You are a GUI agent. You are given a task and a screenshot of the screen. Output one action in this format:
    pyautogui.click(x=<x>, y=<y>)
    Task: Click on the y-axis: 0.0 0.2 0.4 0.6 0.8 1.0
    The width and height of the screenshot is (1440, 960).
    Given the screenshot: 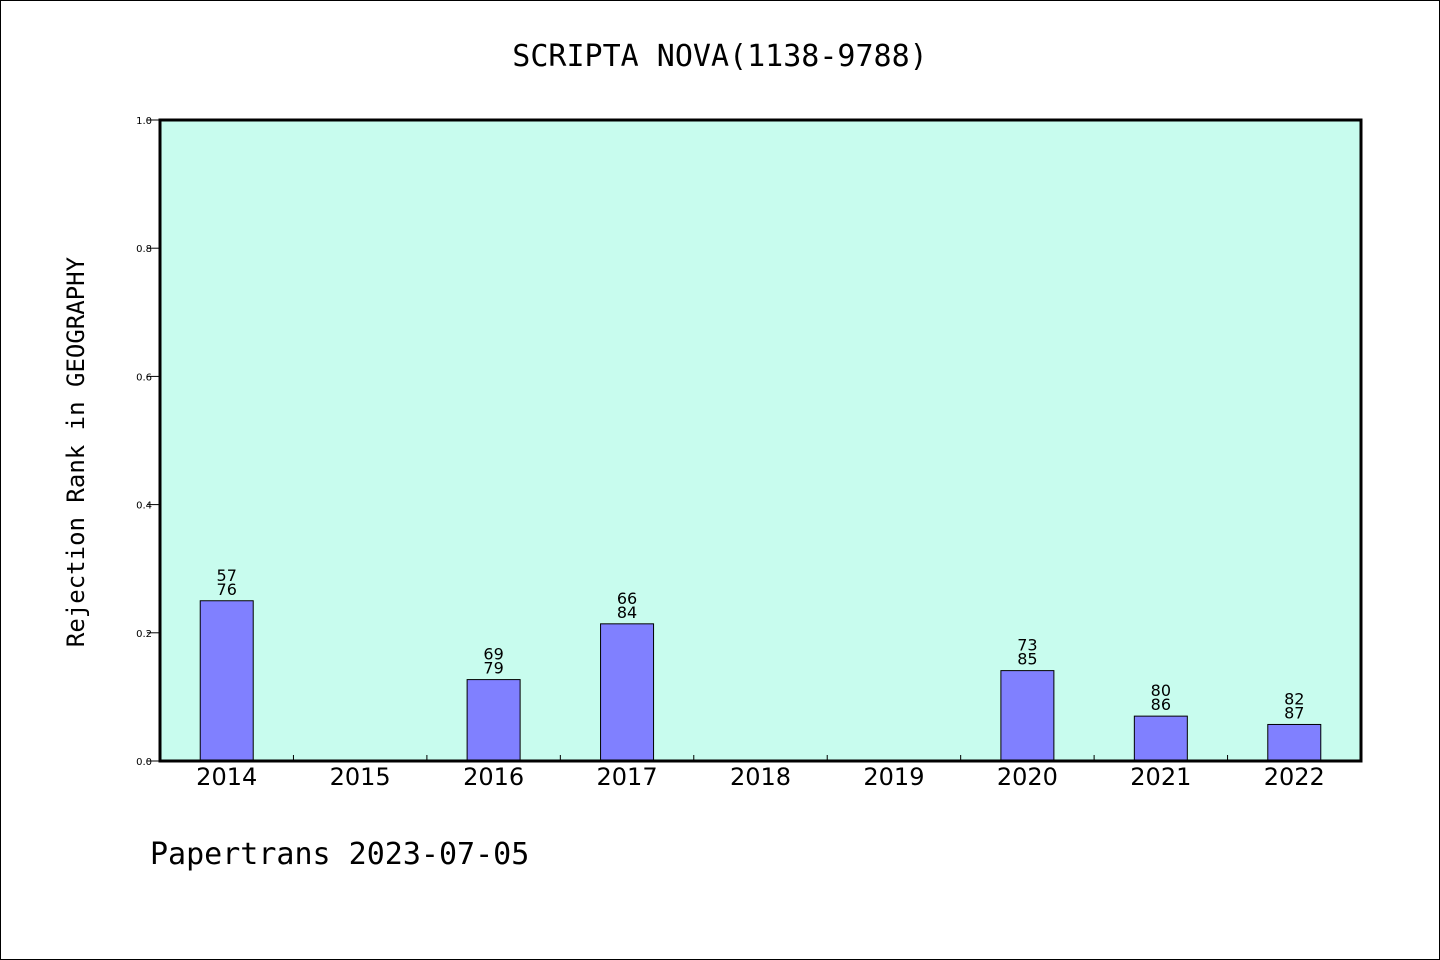 What is the action you would take?
    pyautogui.click(x=148, y=442)
    